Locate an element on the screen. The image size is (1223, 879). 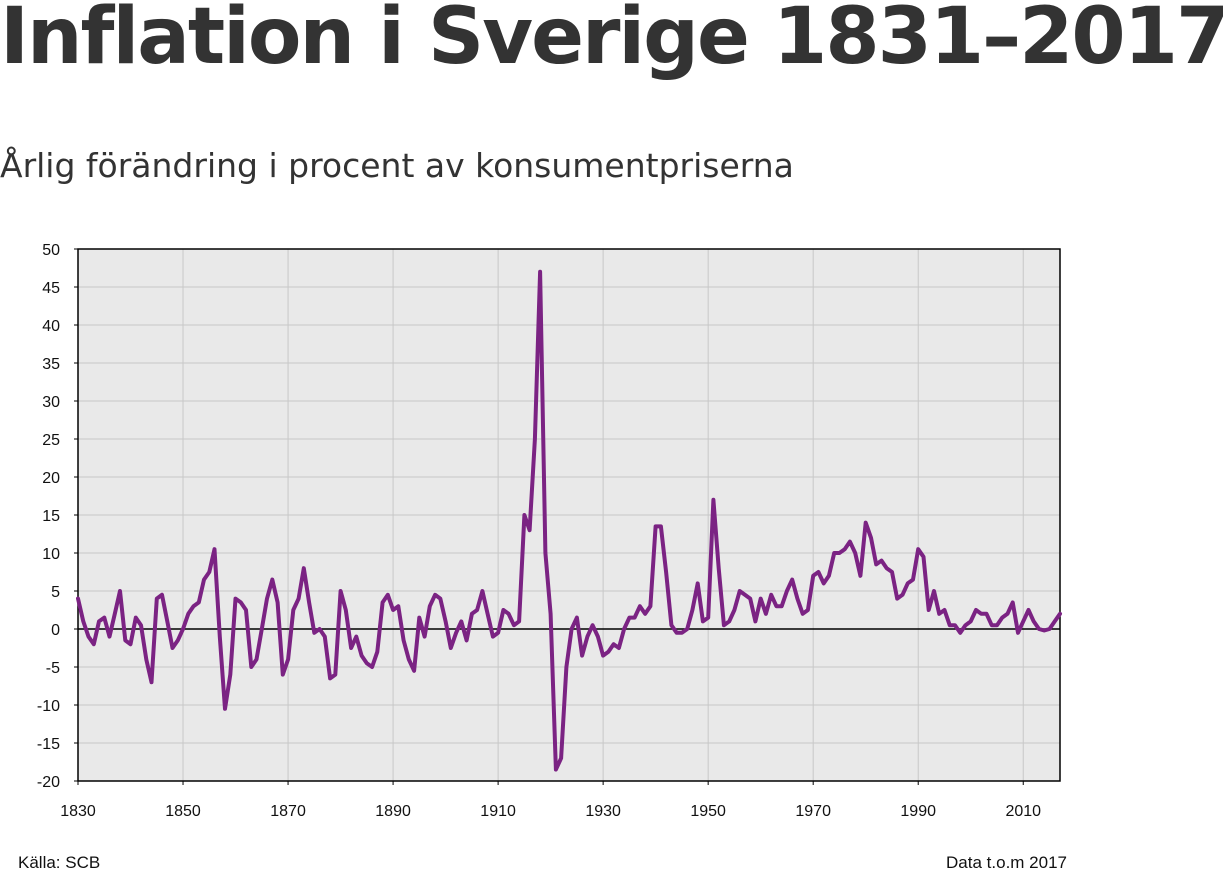
y-tick-label: 10 is located at coordinates (51, 554).